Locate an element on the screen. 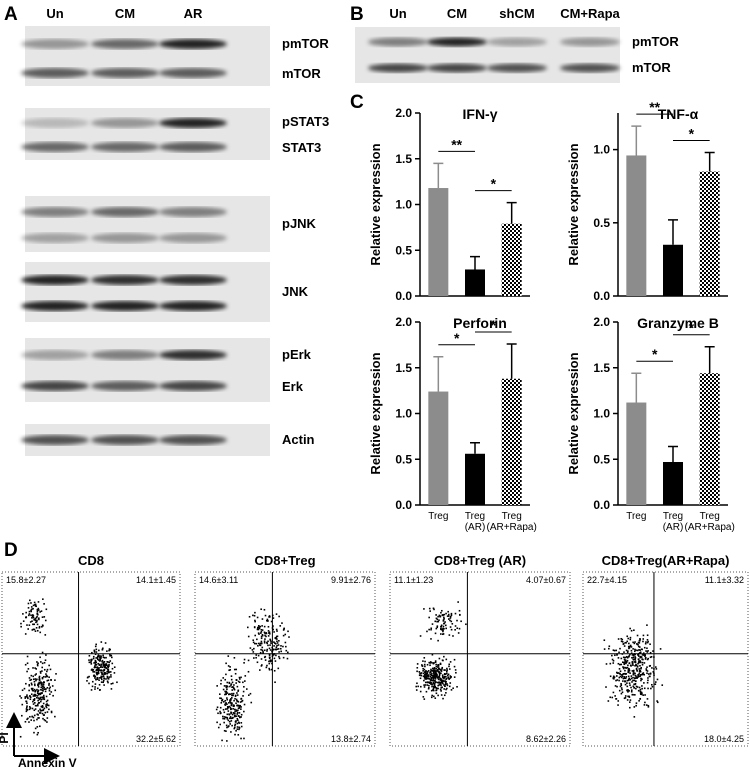 The width and height of the screenshot is (750, 773). panel-letter: C is located at coordinates (357, 102).